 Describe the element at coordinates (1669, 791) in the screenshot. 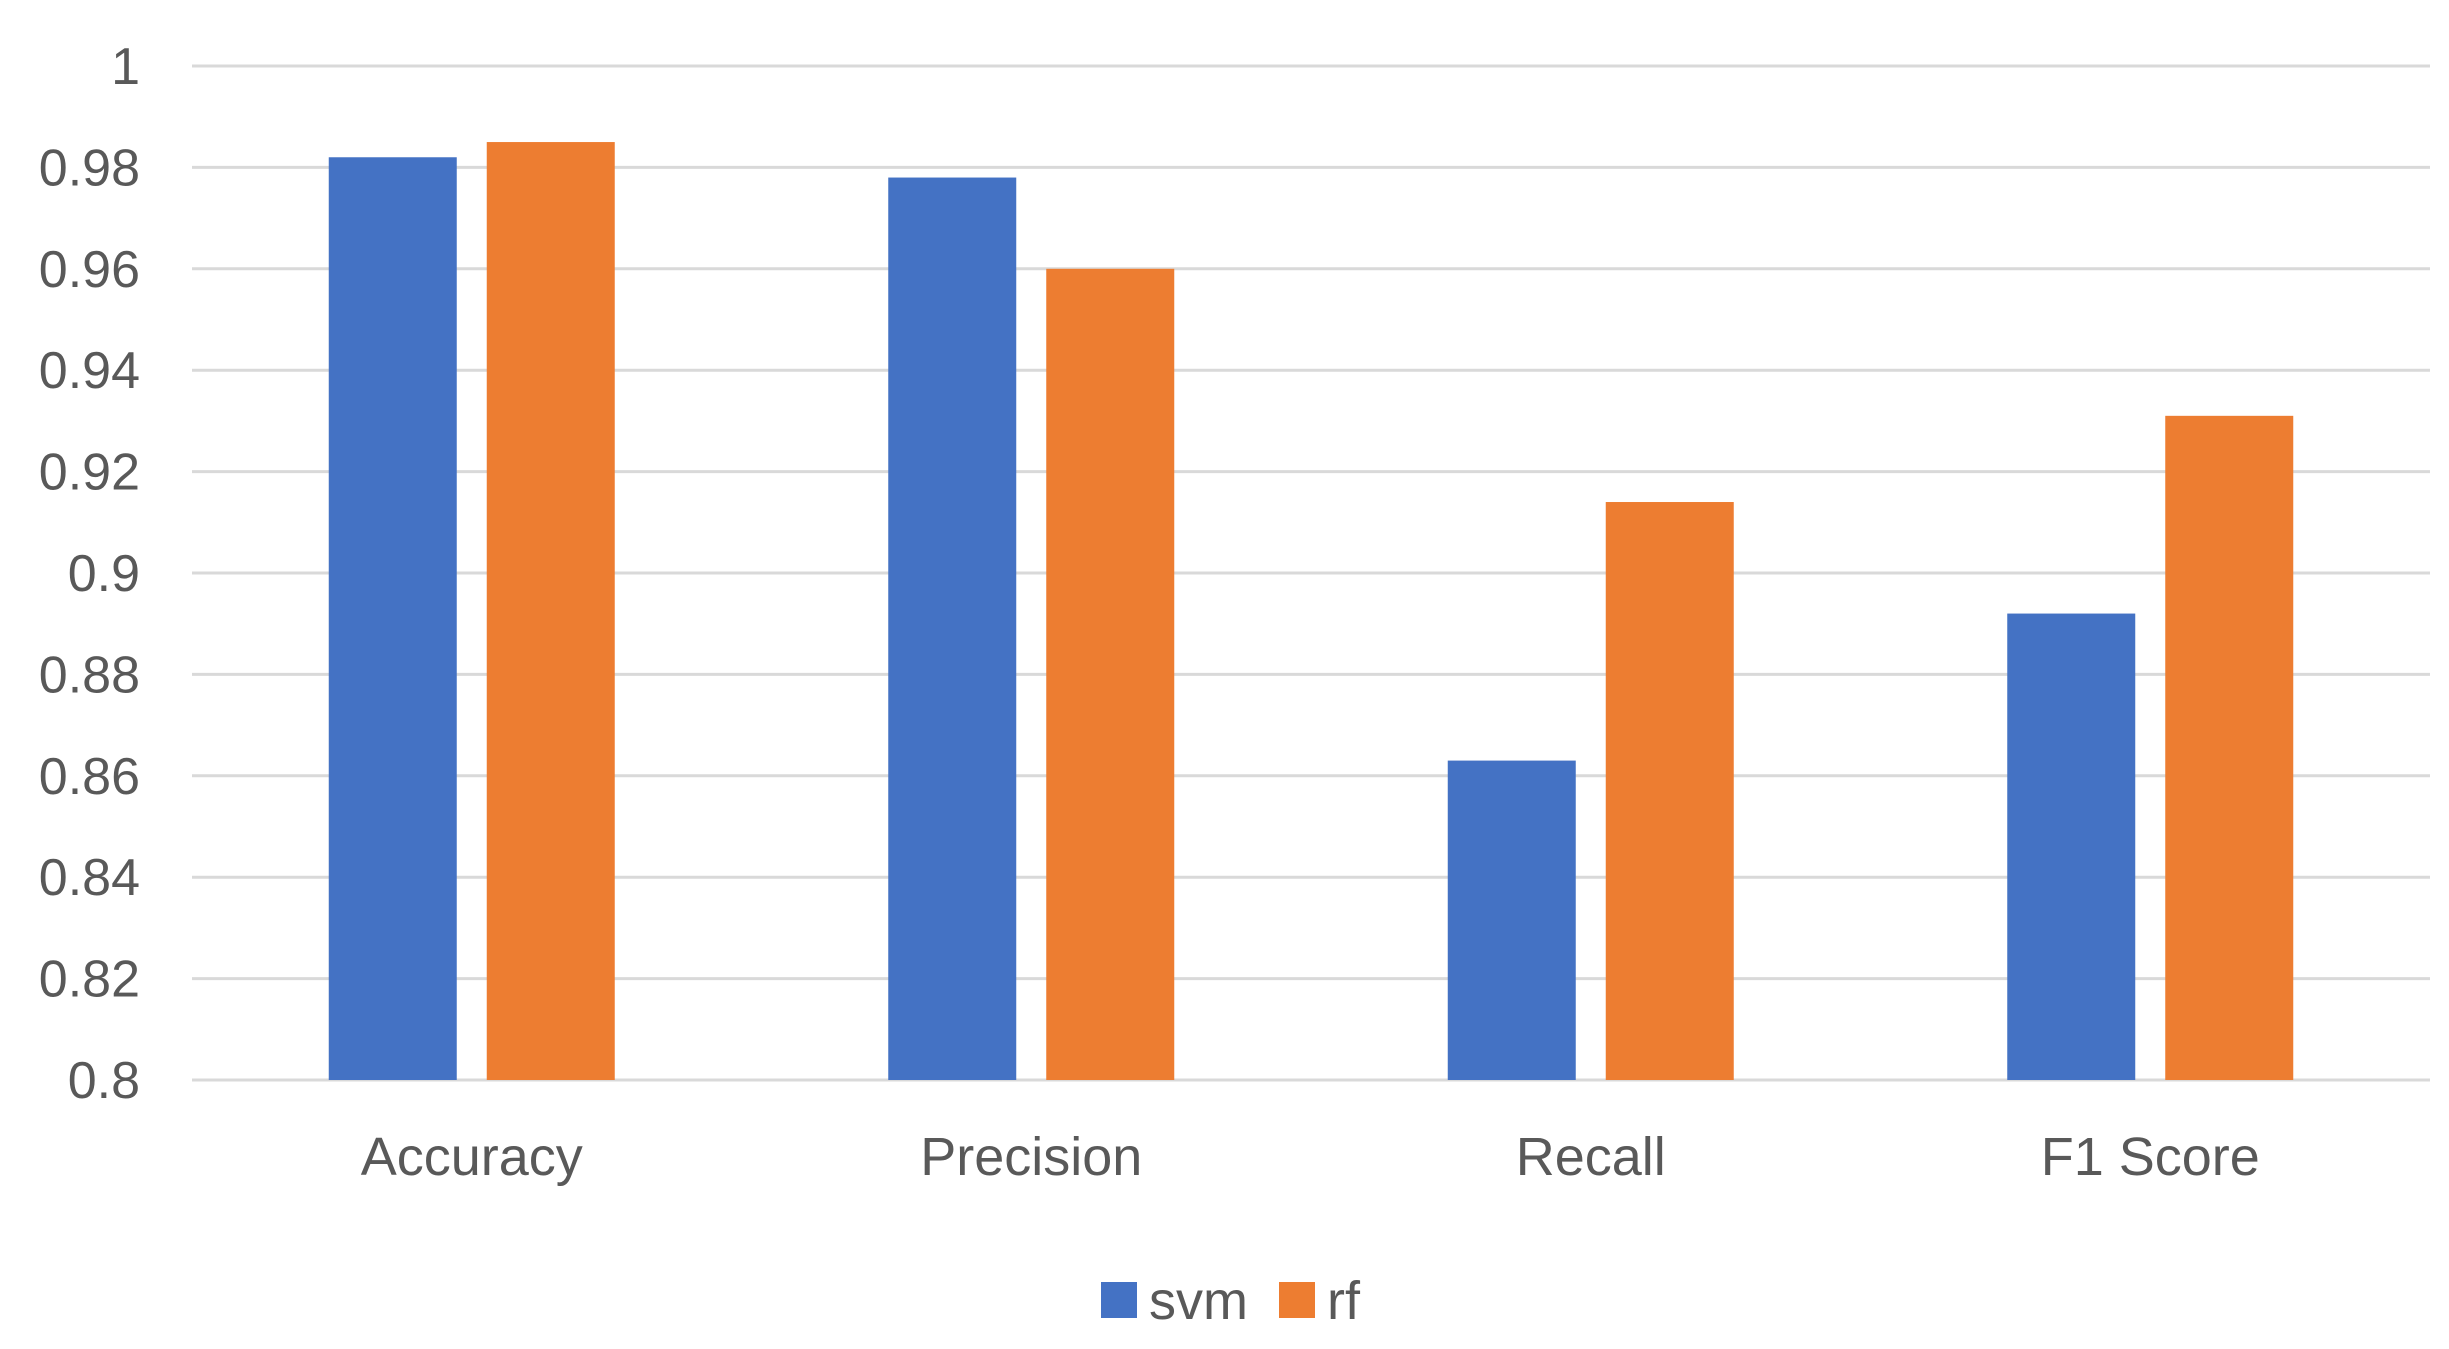

I see `bar-rf-recall` at that location.